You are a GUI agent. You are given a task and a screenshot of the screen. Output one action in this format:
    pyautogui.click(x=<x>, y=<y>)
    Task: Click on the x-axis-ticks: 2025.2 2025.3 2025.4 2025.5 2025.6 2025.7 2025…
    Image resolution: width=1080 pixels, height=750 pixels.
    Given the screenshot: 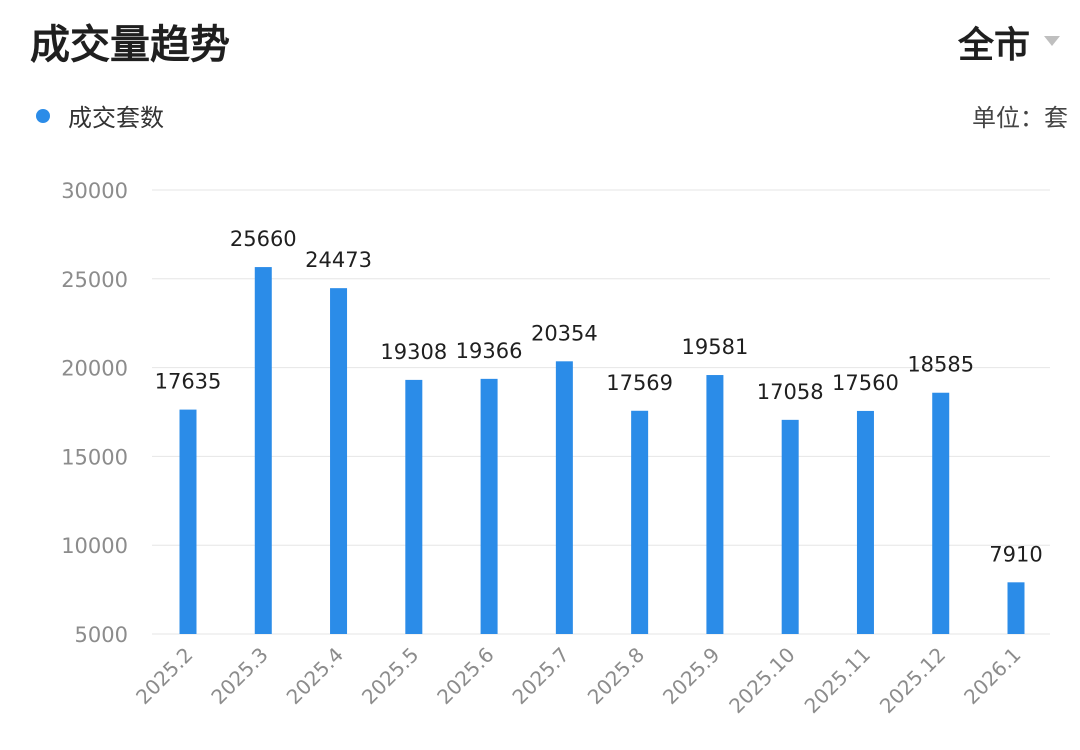 What is the action you would take?
    pyautogui.click(x=578, y=680)
    